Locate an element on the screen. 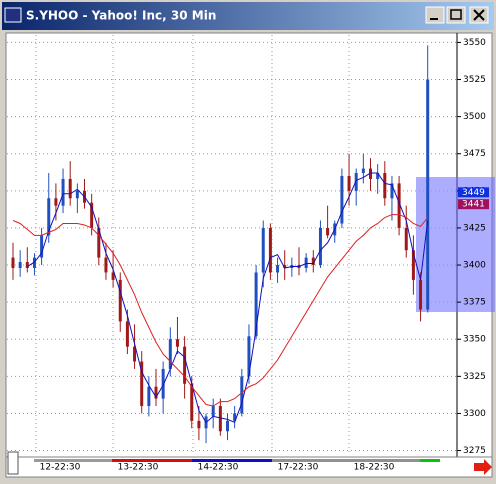 The height and width of the screenshot is (484, 496). x-tick-label: 12-22:30 is located at coordinates (60, 468).